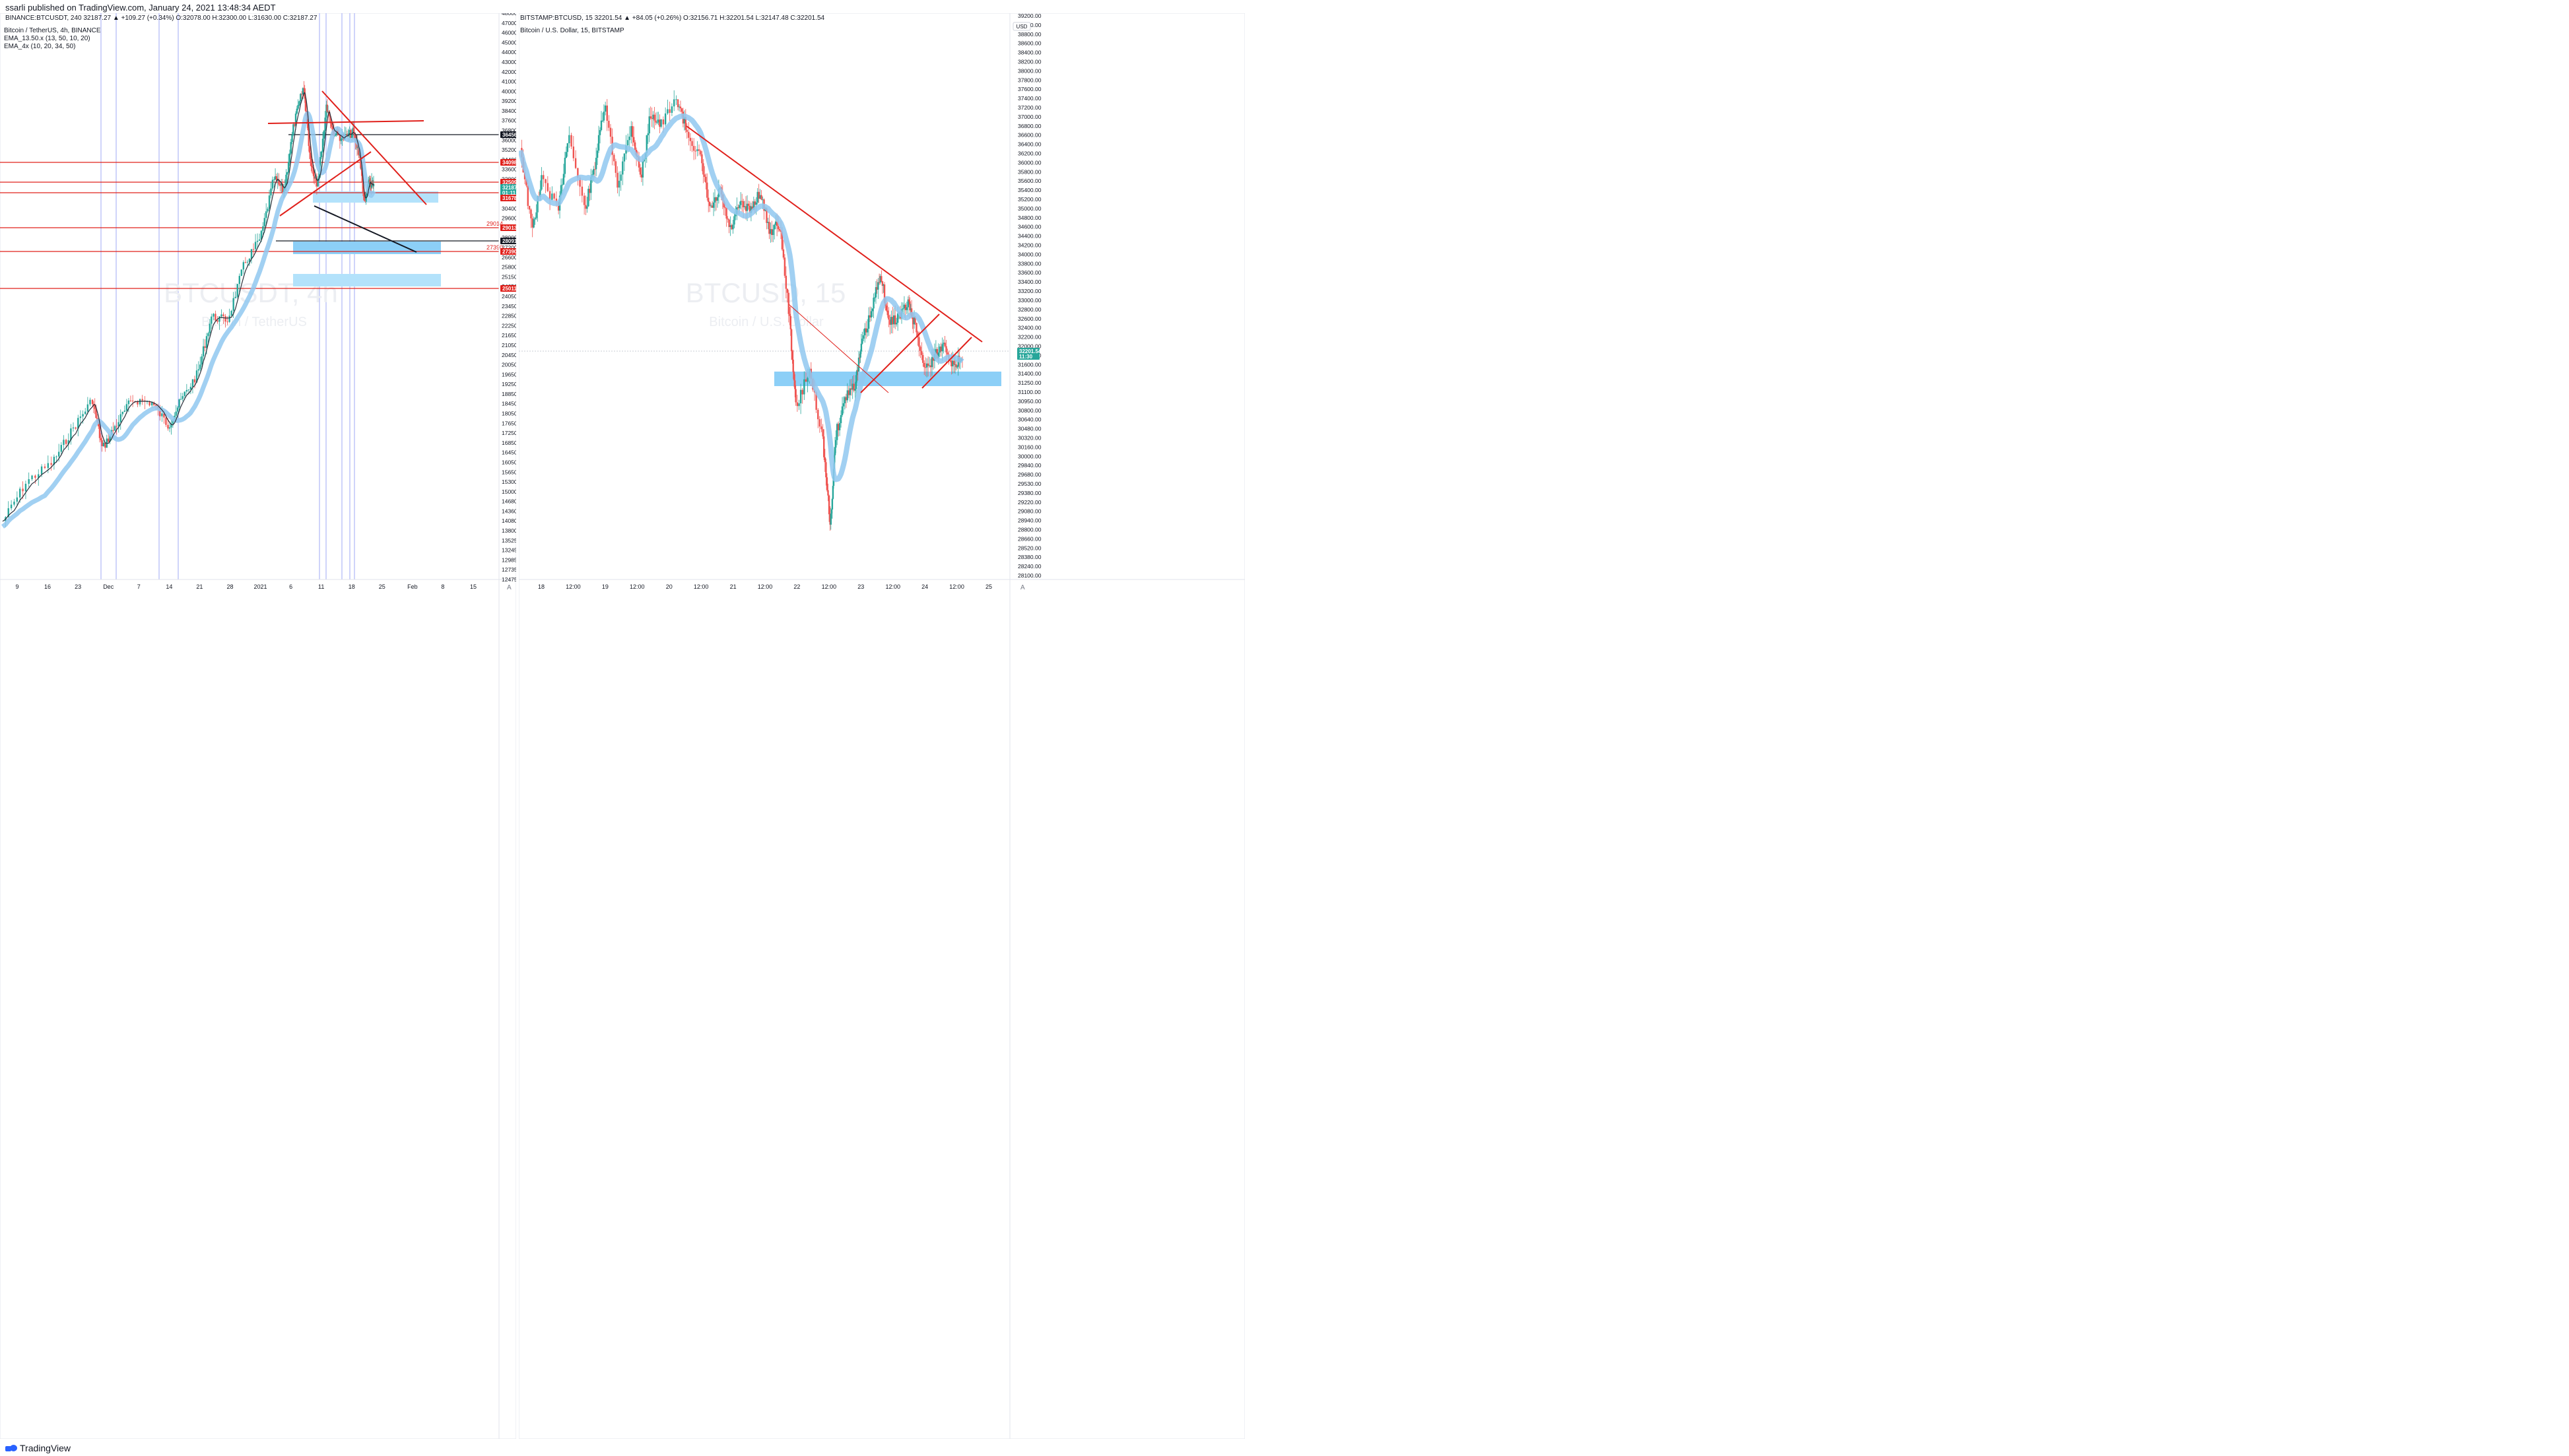  What do you see at coordinates (509, 462) in the screenshot?
I see `left-y-tick: 16050.00` at bounding box center [509, 462].